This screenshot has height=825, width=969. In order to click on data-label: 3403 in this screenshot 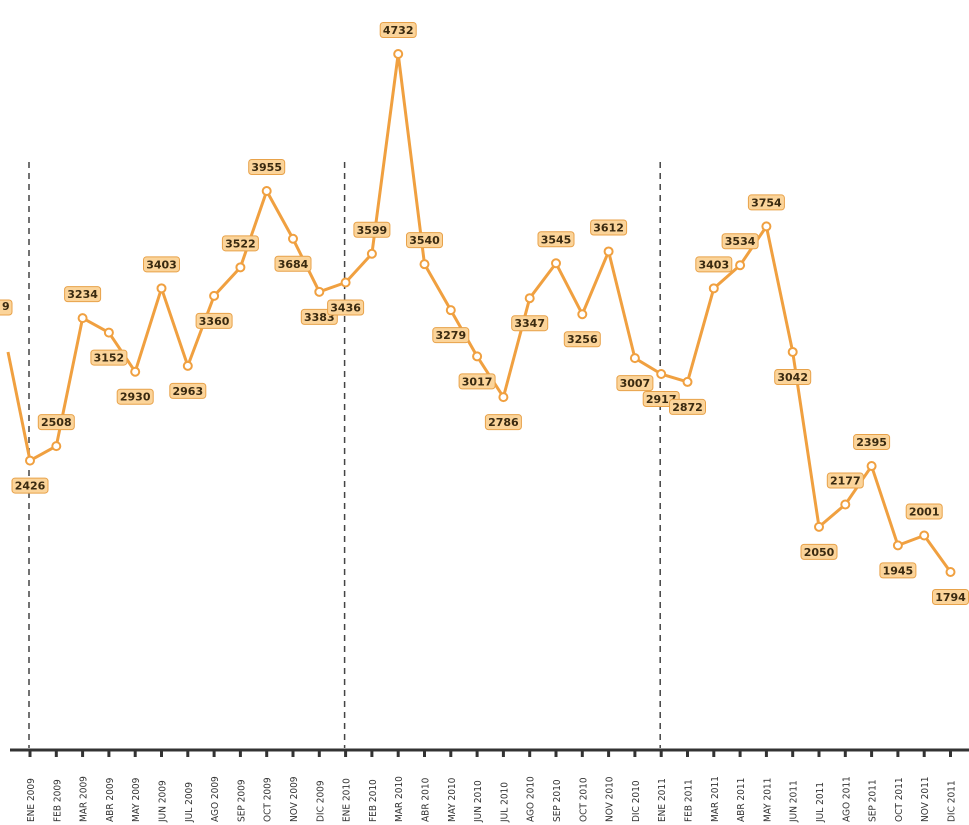, I will do `click(161, 264)`.